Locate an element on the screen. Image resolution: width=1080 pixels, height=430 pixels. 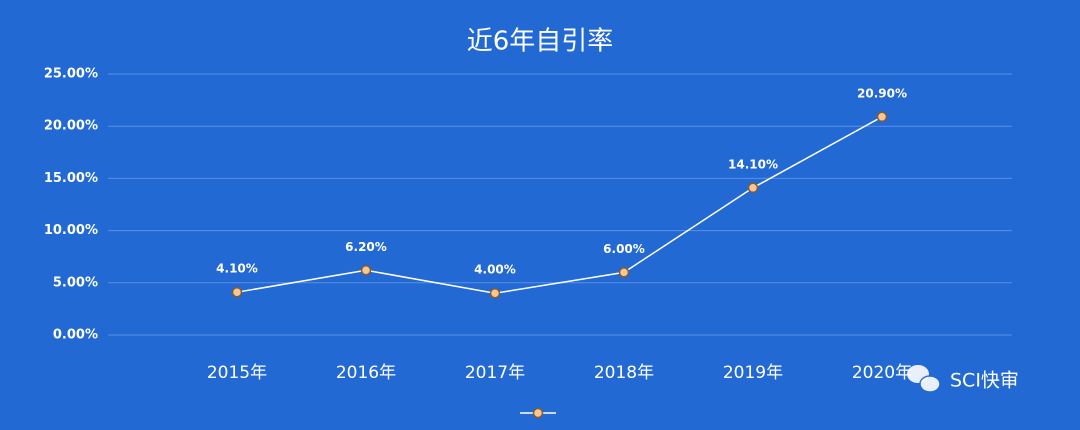
value-label: 4.10% is located at coordinates (237, 269).